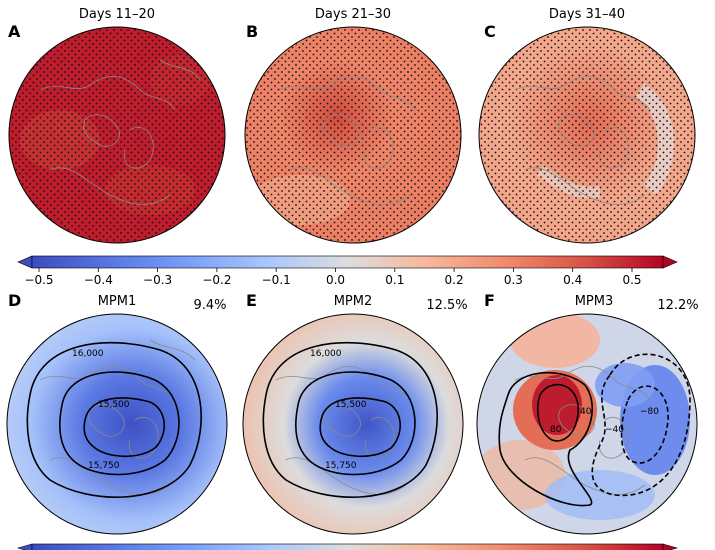 The height and width of the screenshot is (550, 715). What do you see at coordinates (649, 412) in the screenshot?
I see `contour-label: −80` at bounding box center [649, 412].